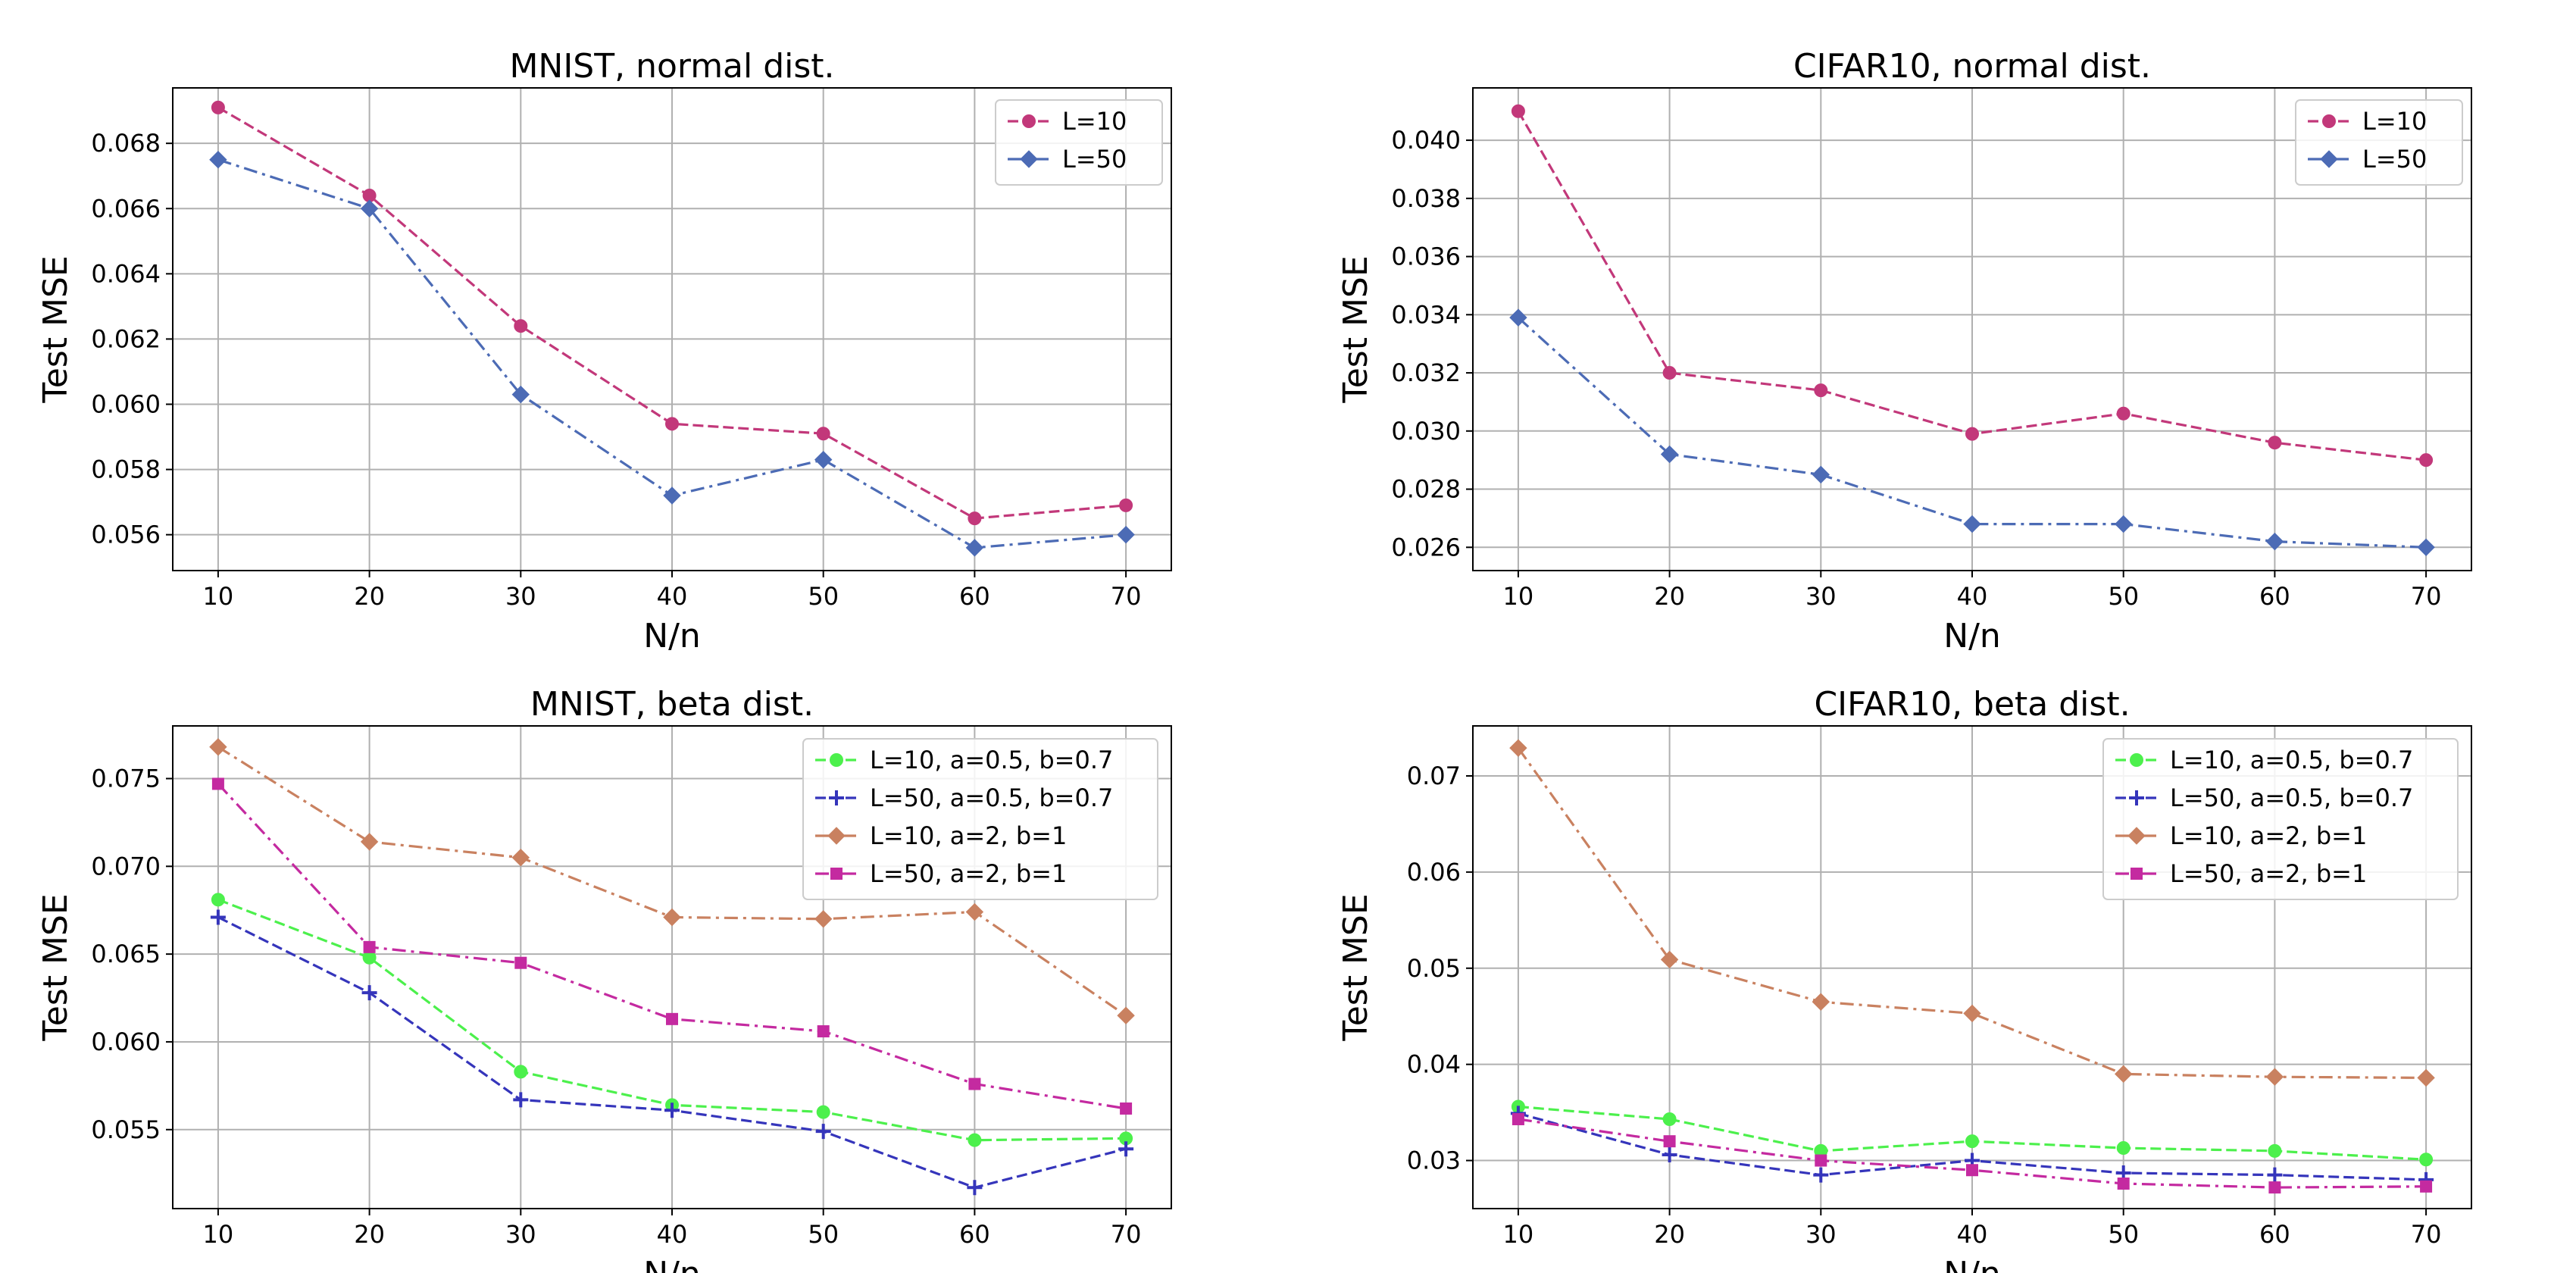 This screenshot has width=2576, height=1273. Describe the element at coordinates (126, 778) in the screenshot. I see `y-tick-label: 0.075` at that location.